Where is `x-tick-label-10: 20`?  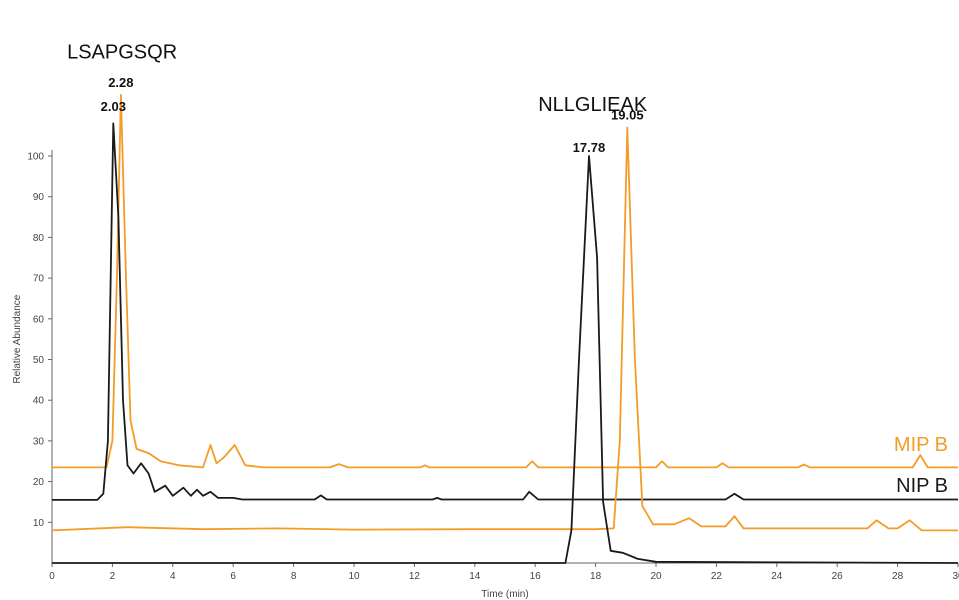 x-tick-label-10: 20 is located at coordinates (656, 576).